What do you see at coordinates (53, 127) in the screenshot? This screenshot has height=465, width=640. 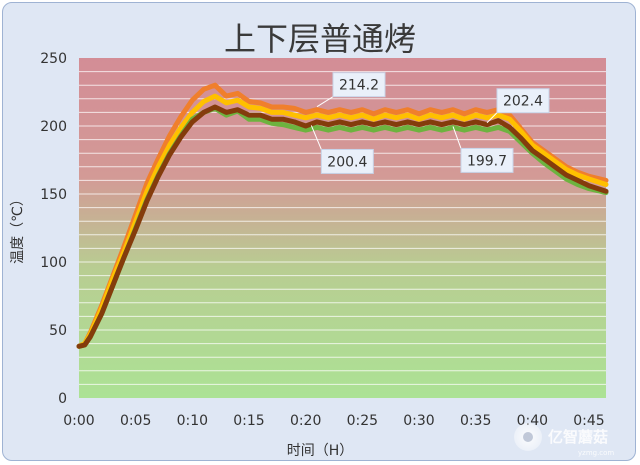 I see `y-tick-label: 200` at bounding box center [53, 127].